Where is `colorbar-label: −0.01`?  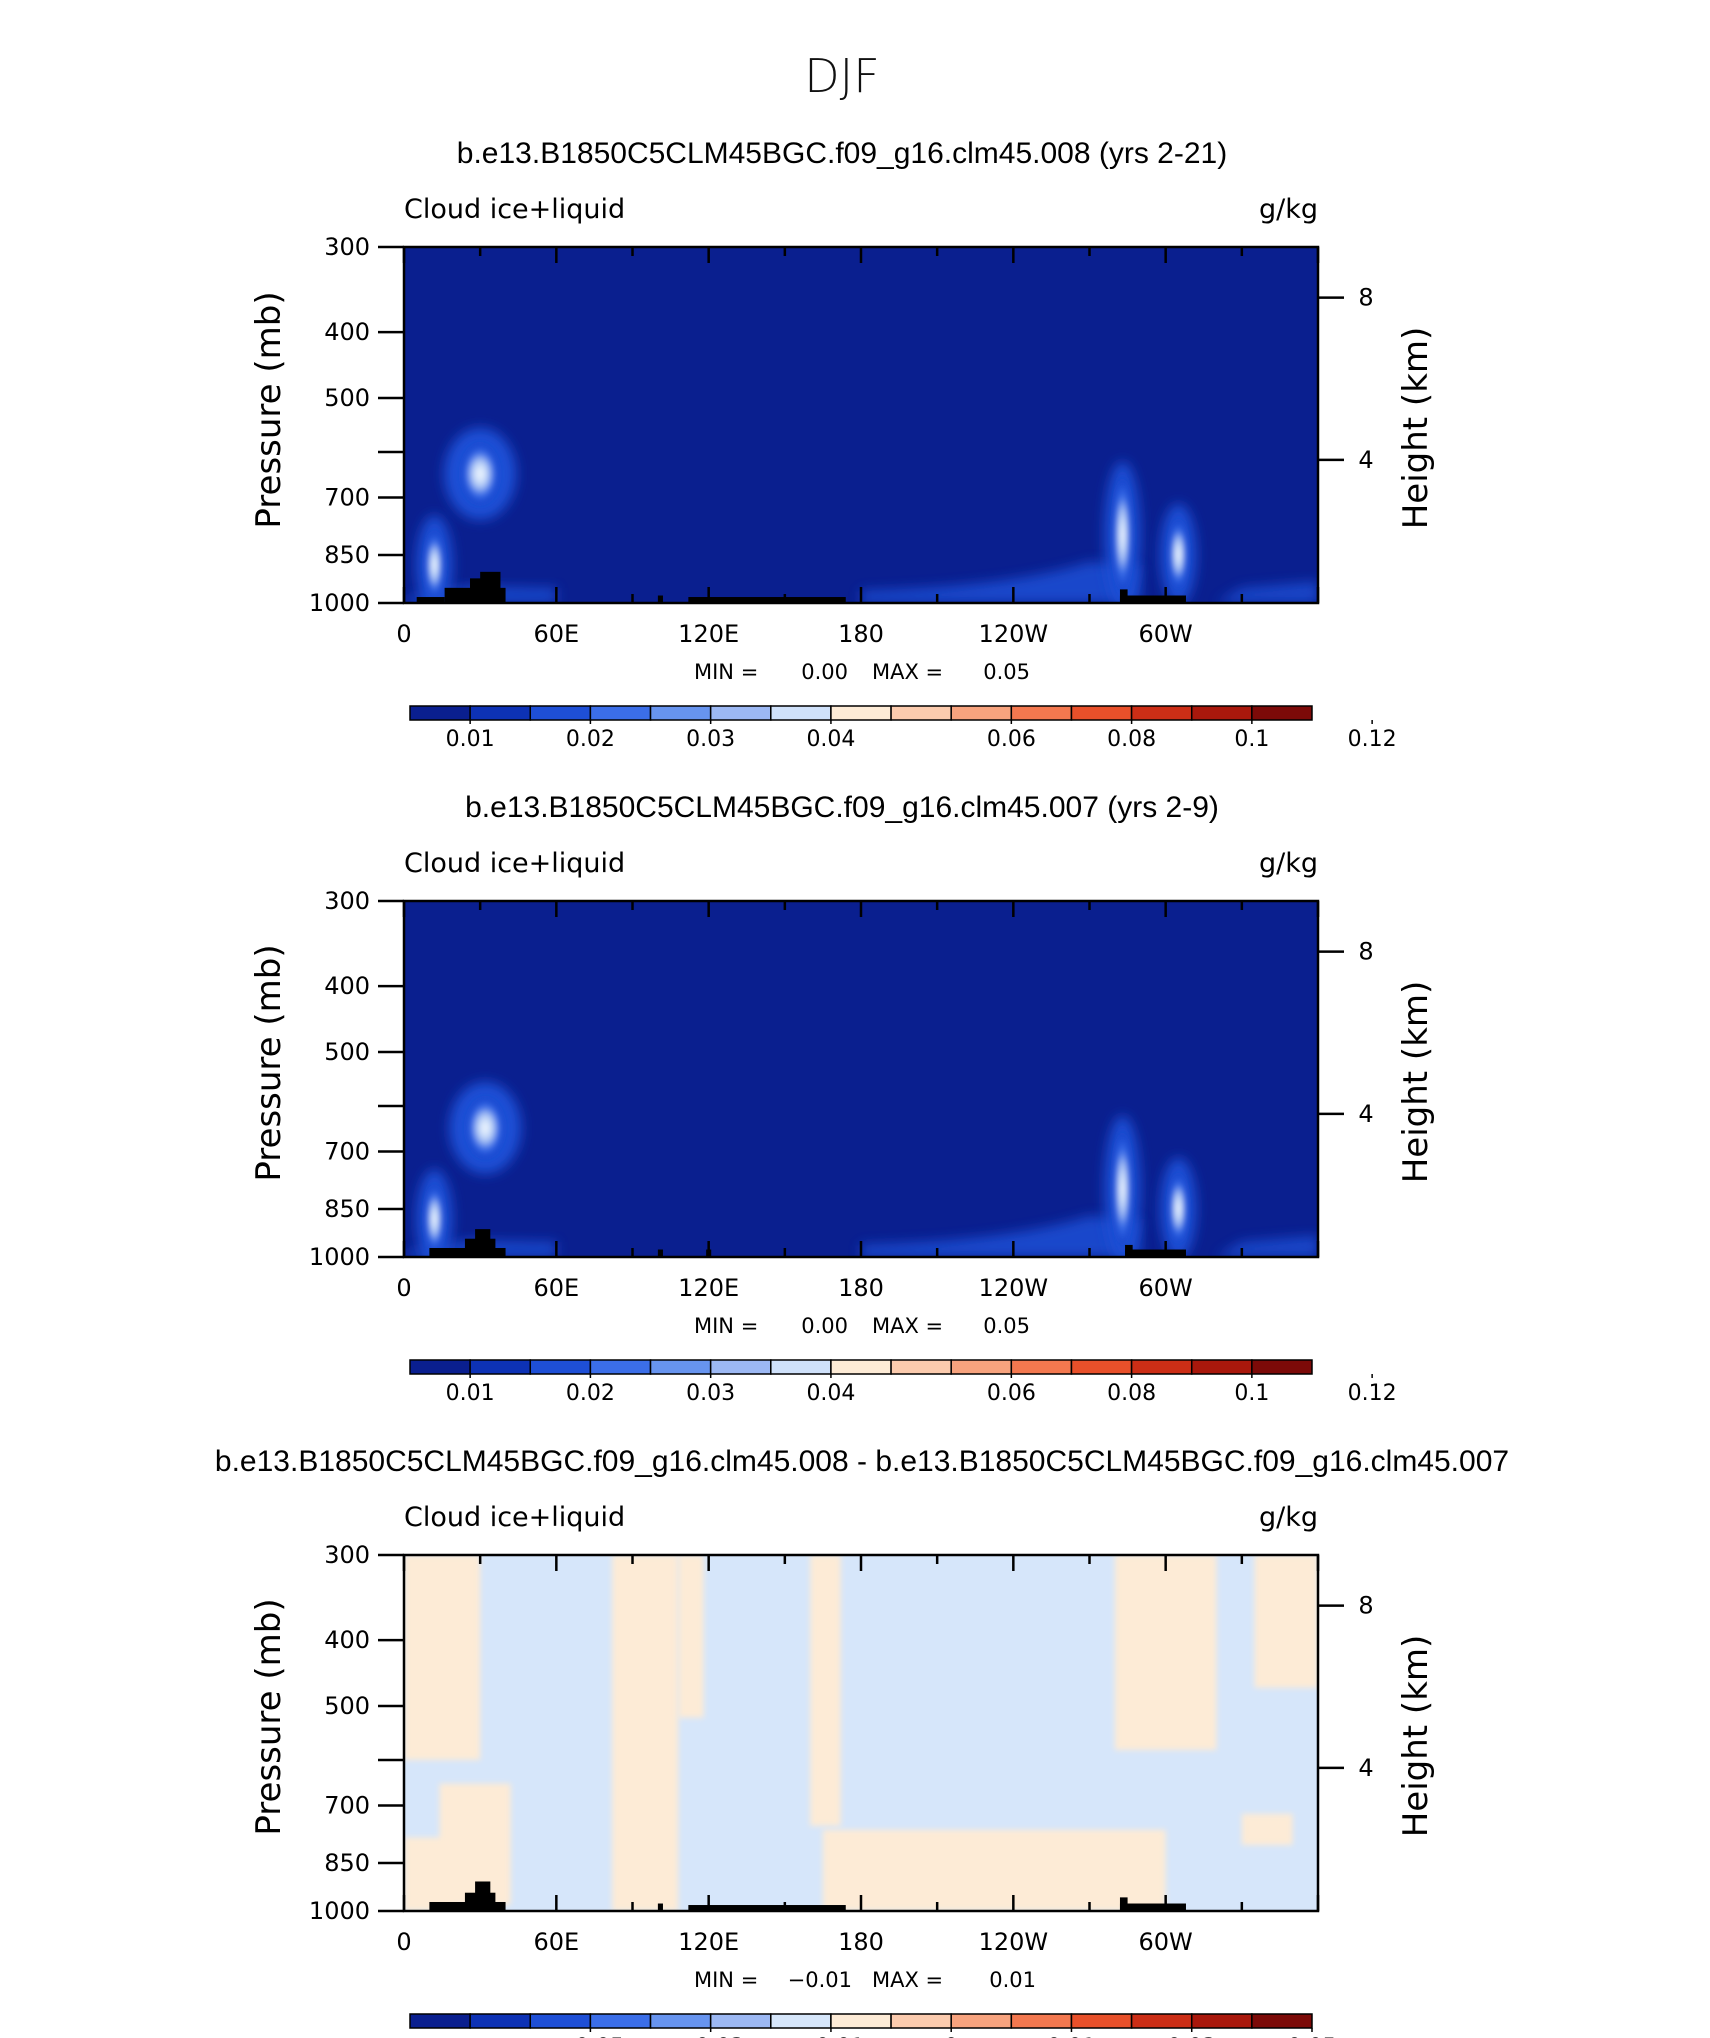 colorbar-label: −0.01 is located at coordinates (830, 2036).